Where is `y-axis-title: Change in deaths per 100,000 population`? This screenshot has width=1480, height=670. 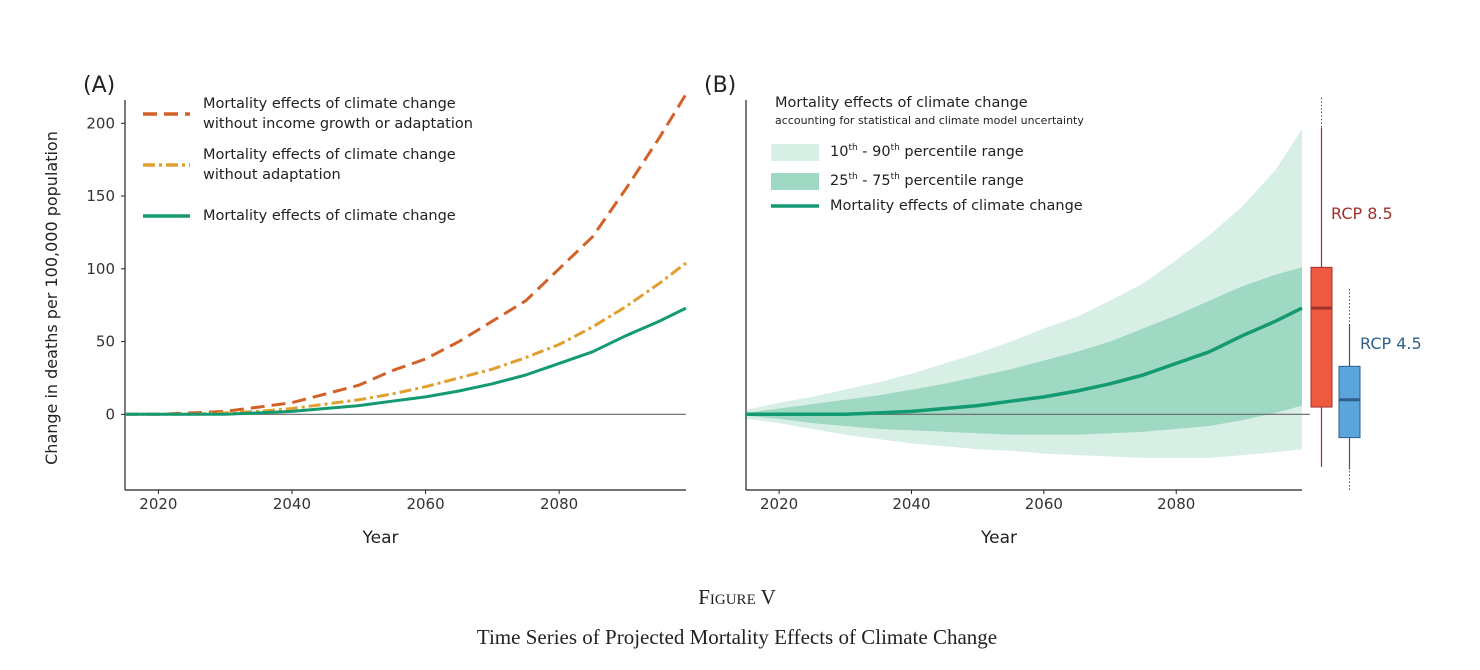
y-axis-title: Change in deaths per 100,000 population is located at coordinates (51, 298).